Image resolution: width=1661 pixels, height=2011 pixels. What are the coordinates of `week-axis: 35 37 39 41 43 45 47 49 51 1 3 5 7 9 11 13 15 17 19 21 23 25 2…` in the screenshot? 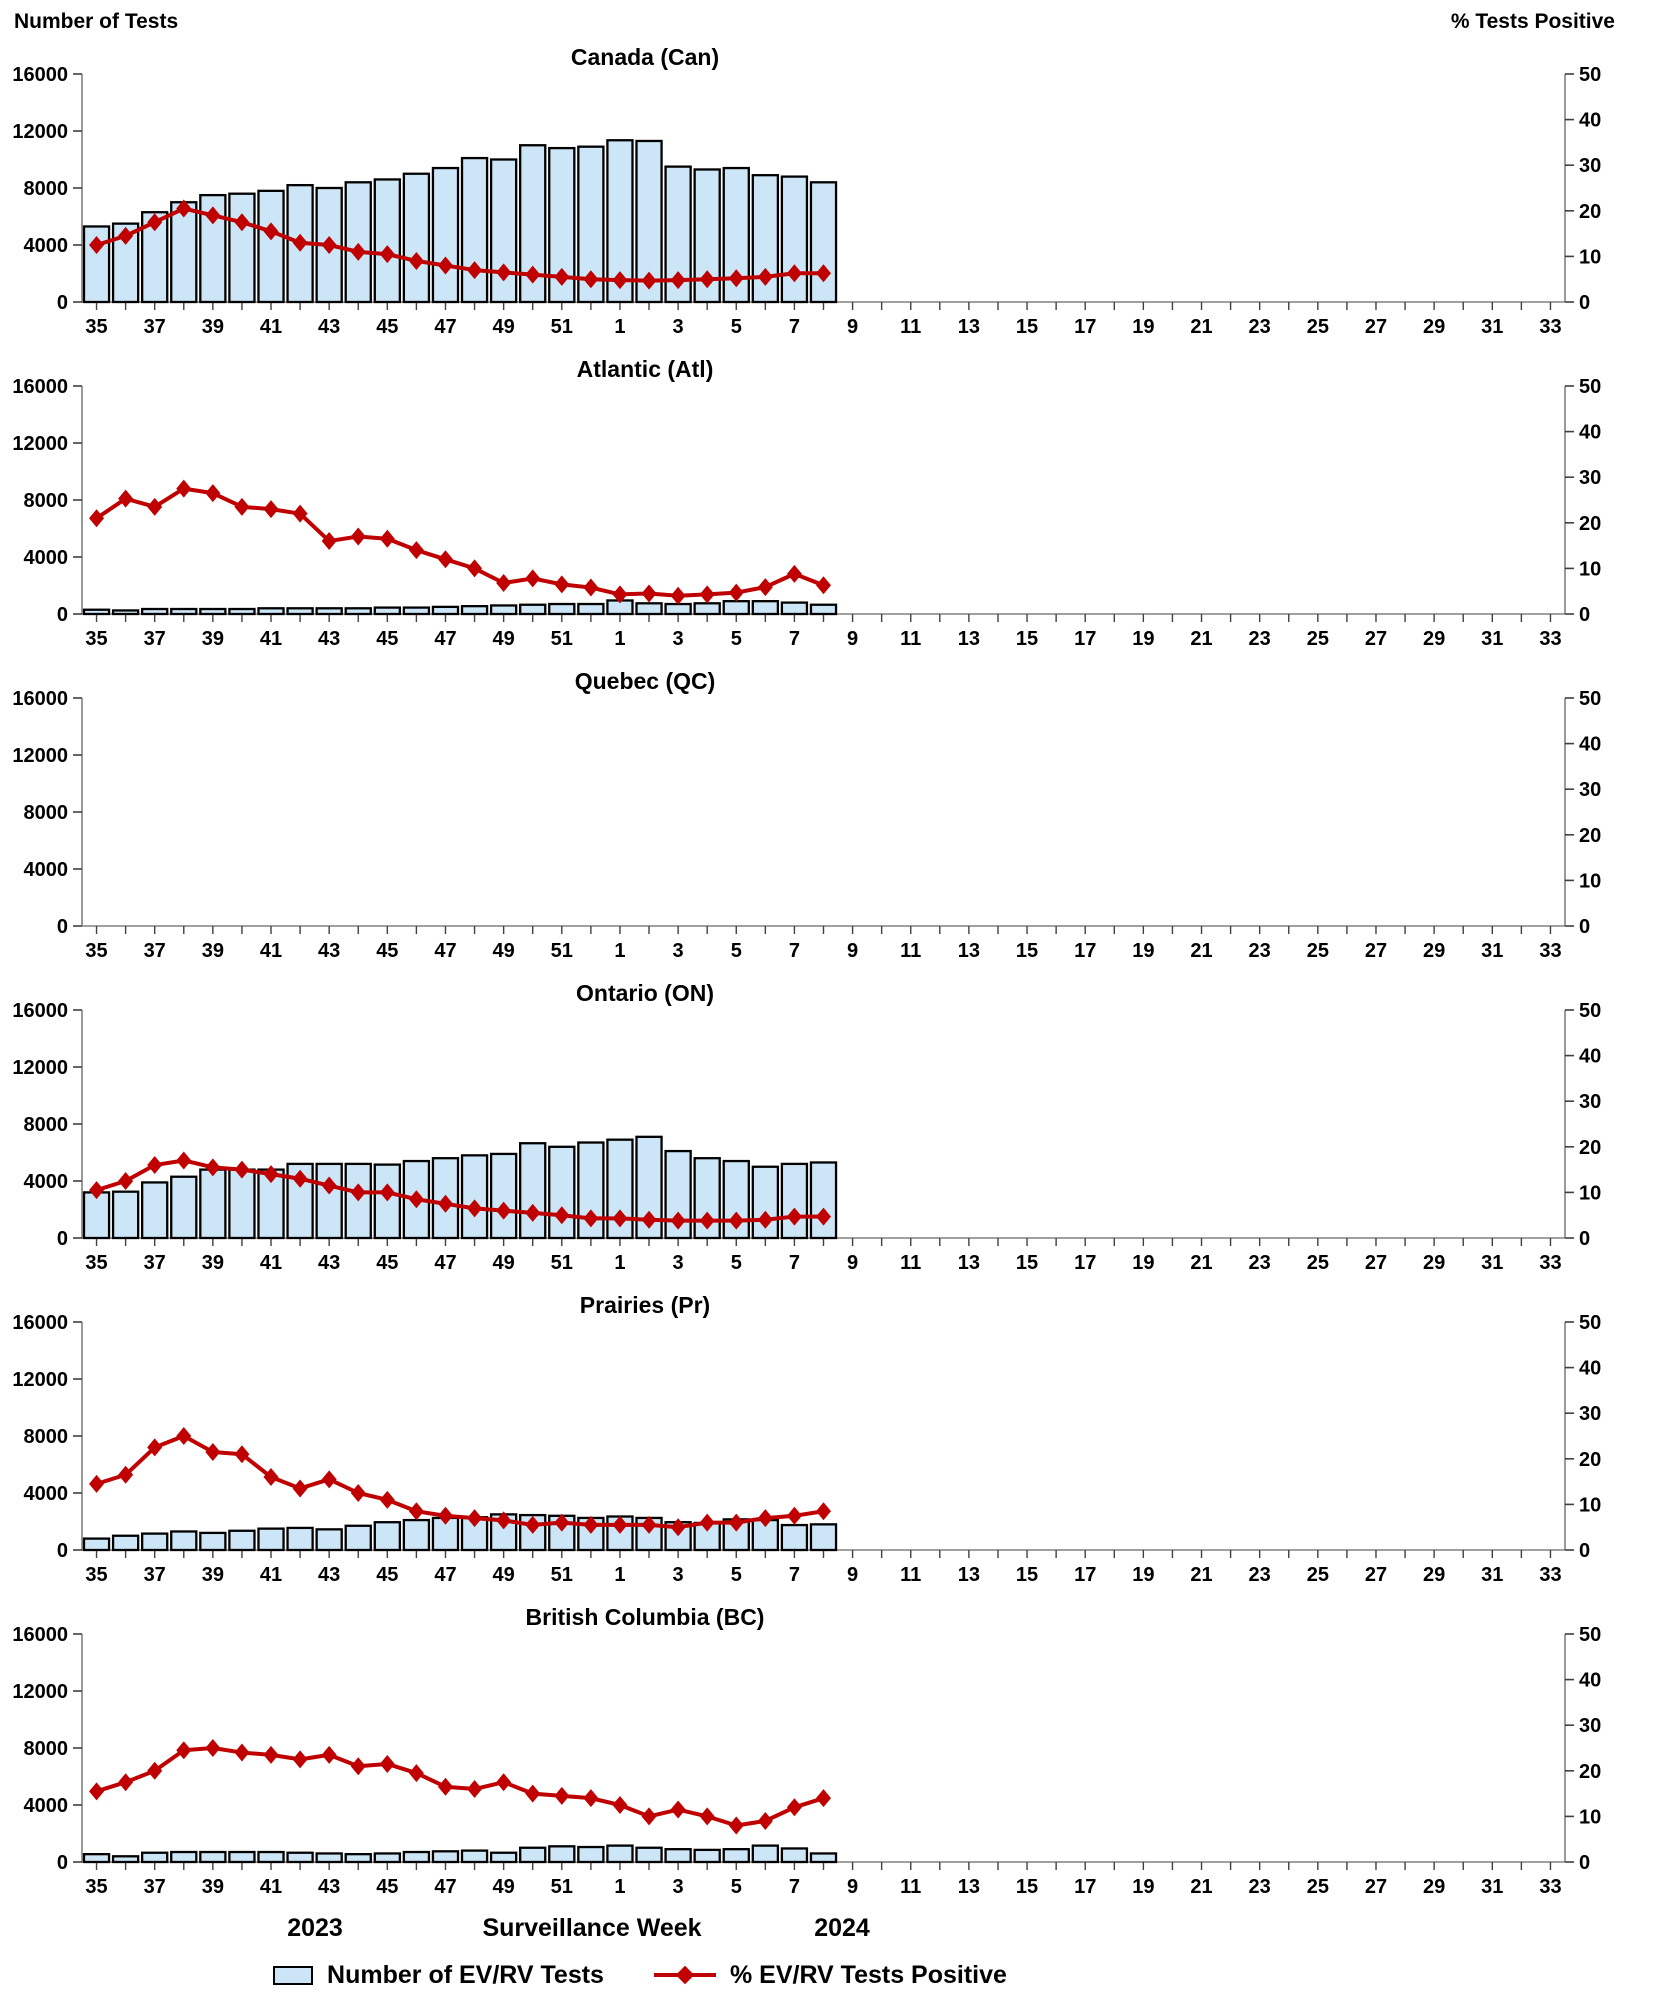 It's located at (823, 632).